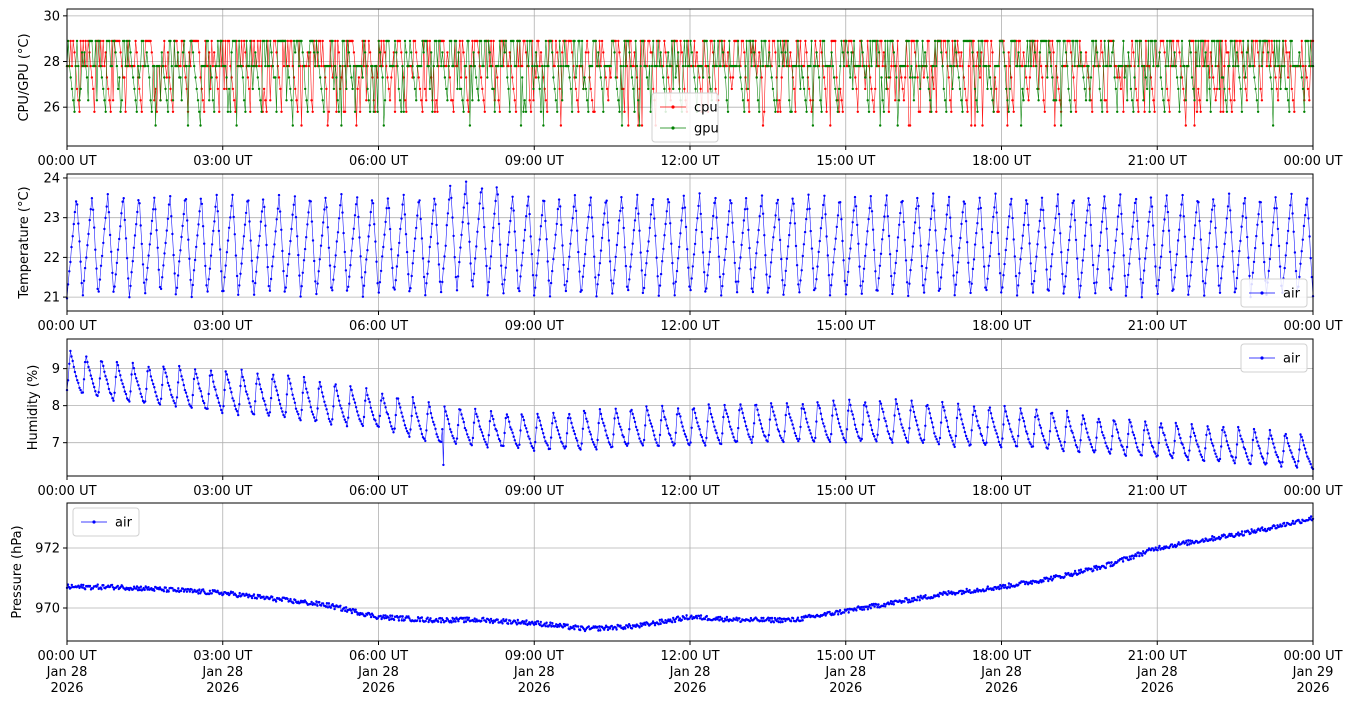 Image resolution: width=1354 pixels, height=707 pixels. Describe the element at coordinates (51, 108) in the screenshot. I see `y-tick-label: 26` at that location.